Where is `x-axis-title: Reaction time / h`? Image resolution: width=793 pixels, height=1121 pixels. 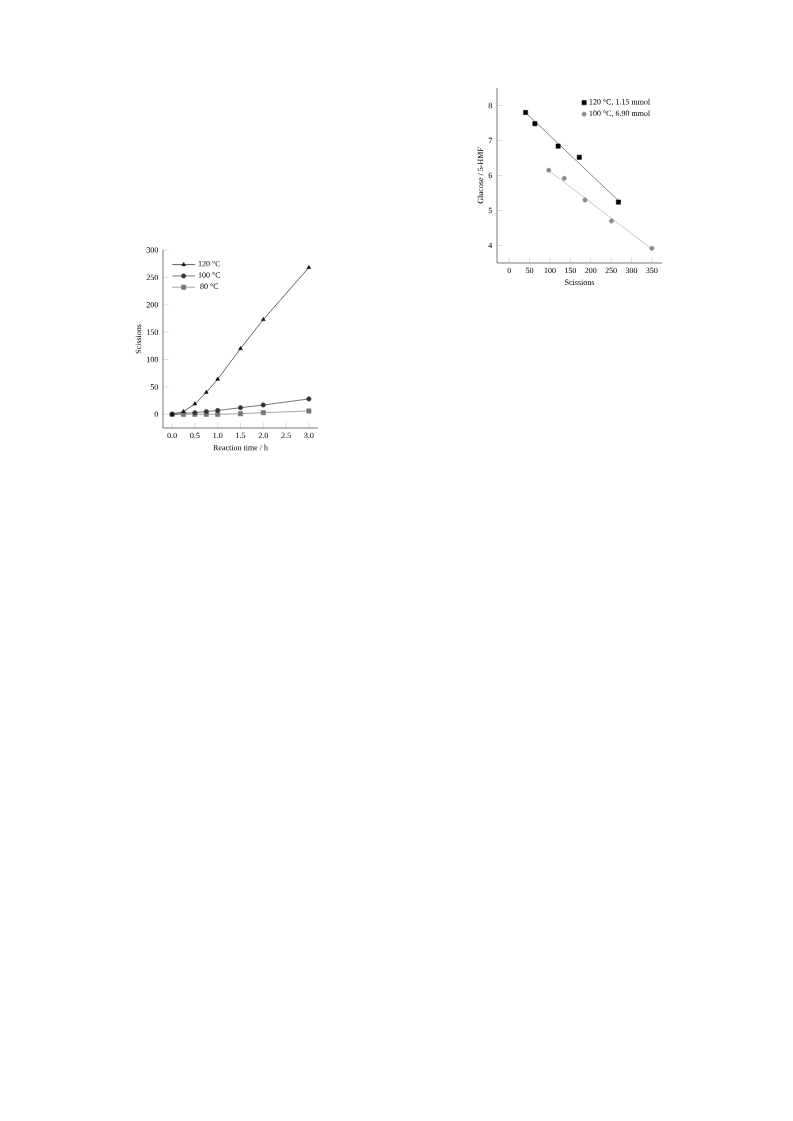 x-axis-title: Reaction time / h is located at coordinates (240, 447).